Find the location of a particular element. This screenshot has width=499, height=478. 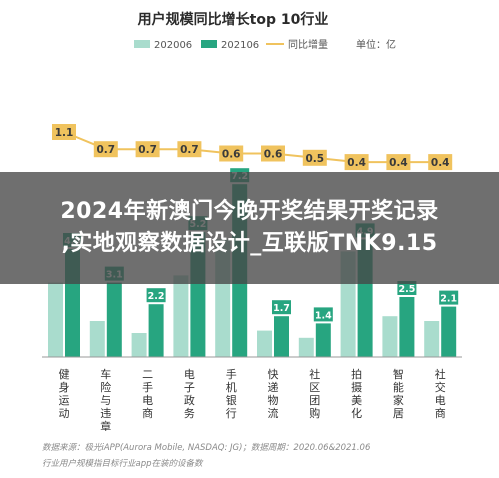

category-label-6-char-0: 社 is located at coordinates (314, 374).